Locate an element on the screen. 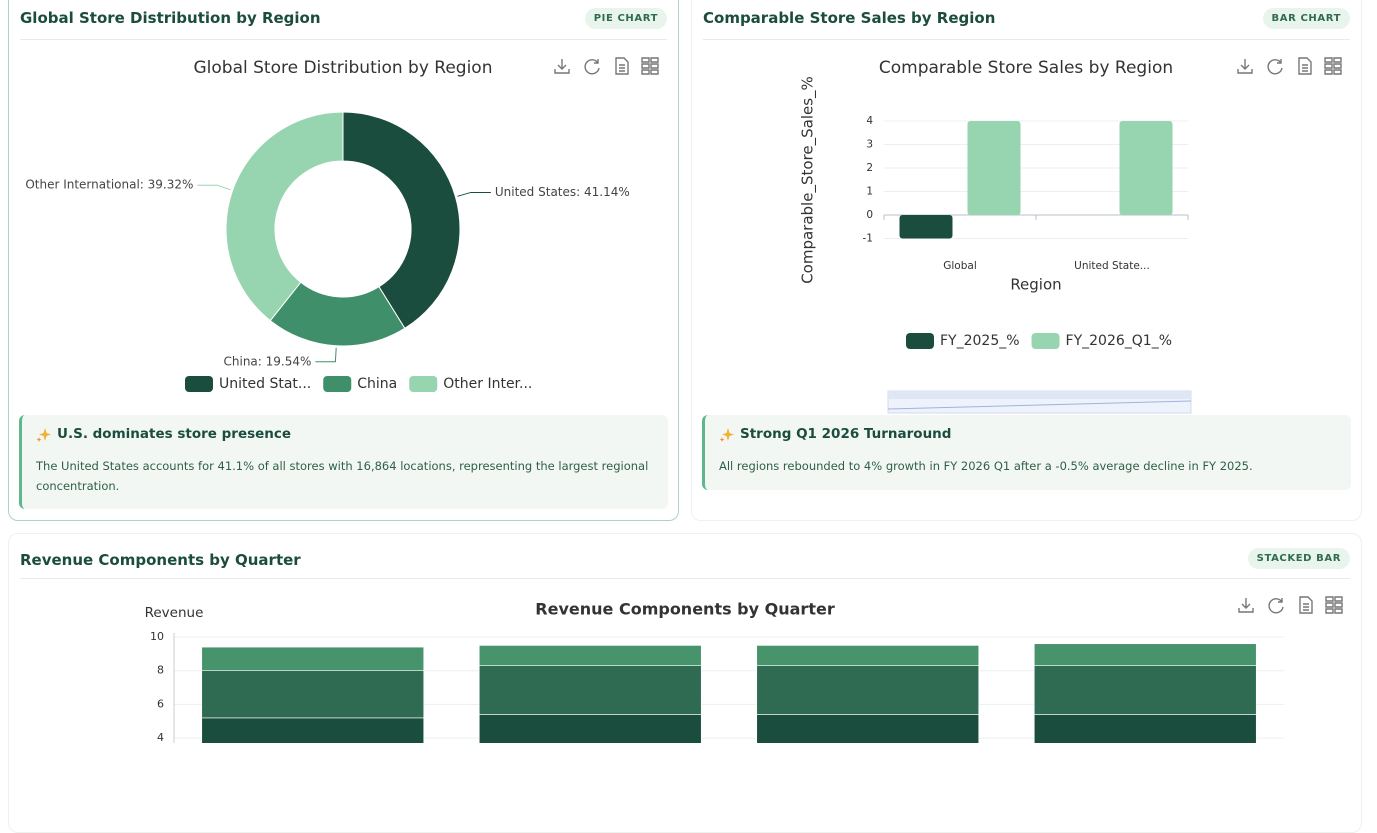  slice-label: United States: 41.14% is located at coordinates (562, 192).